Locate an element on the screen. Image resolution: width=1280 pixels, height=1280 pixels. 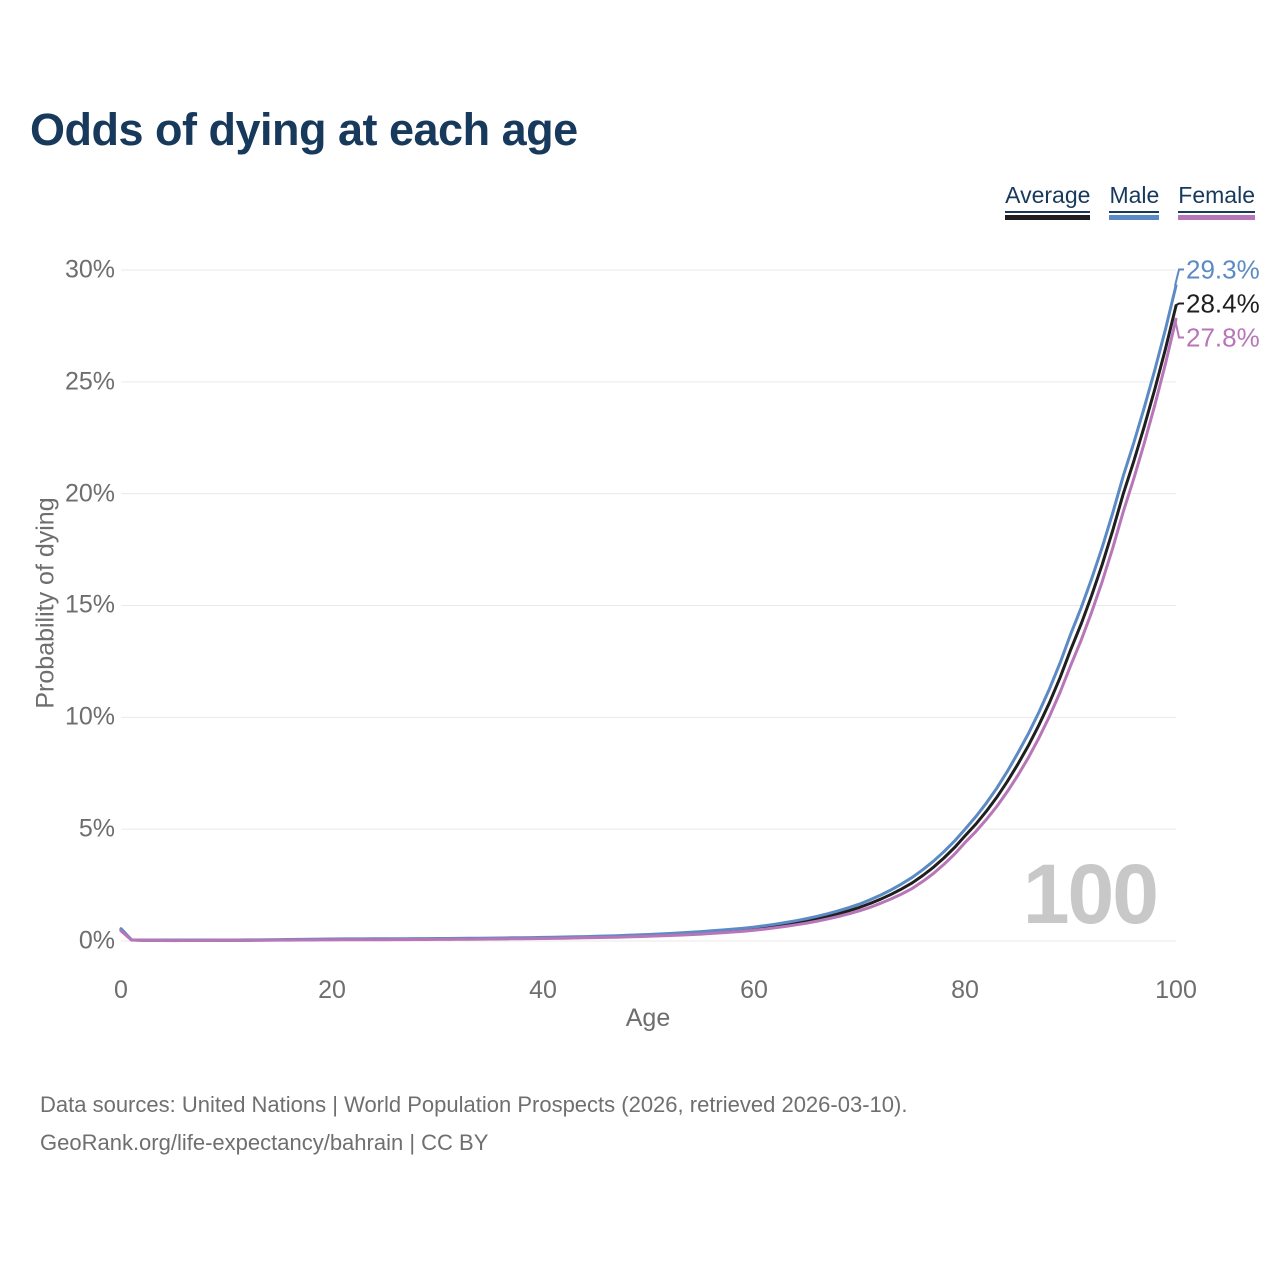
y-tick-label: 30% is located at coordinates (89, 269).